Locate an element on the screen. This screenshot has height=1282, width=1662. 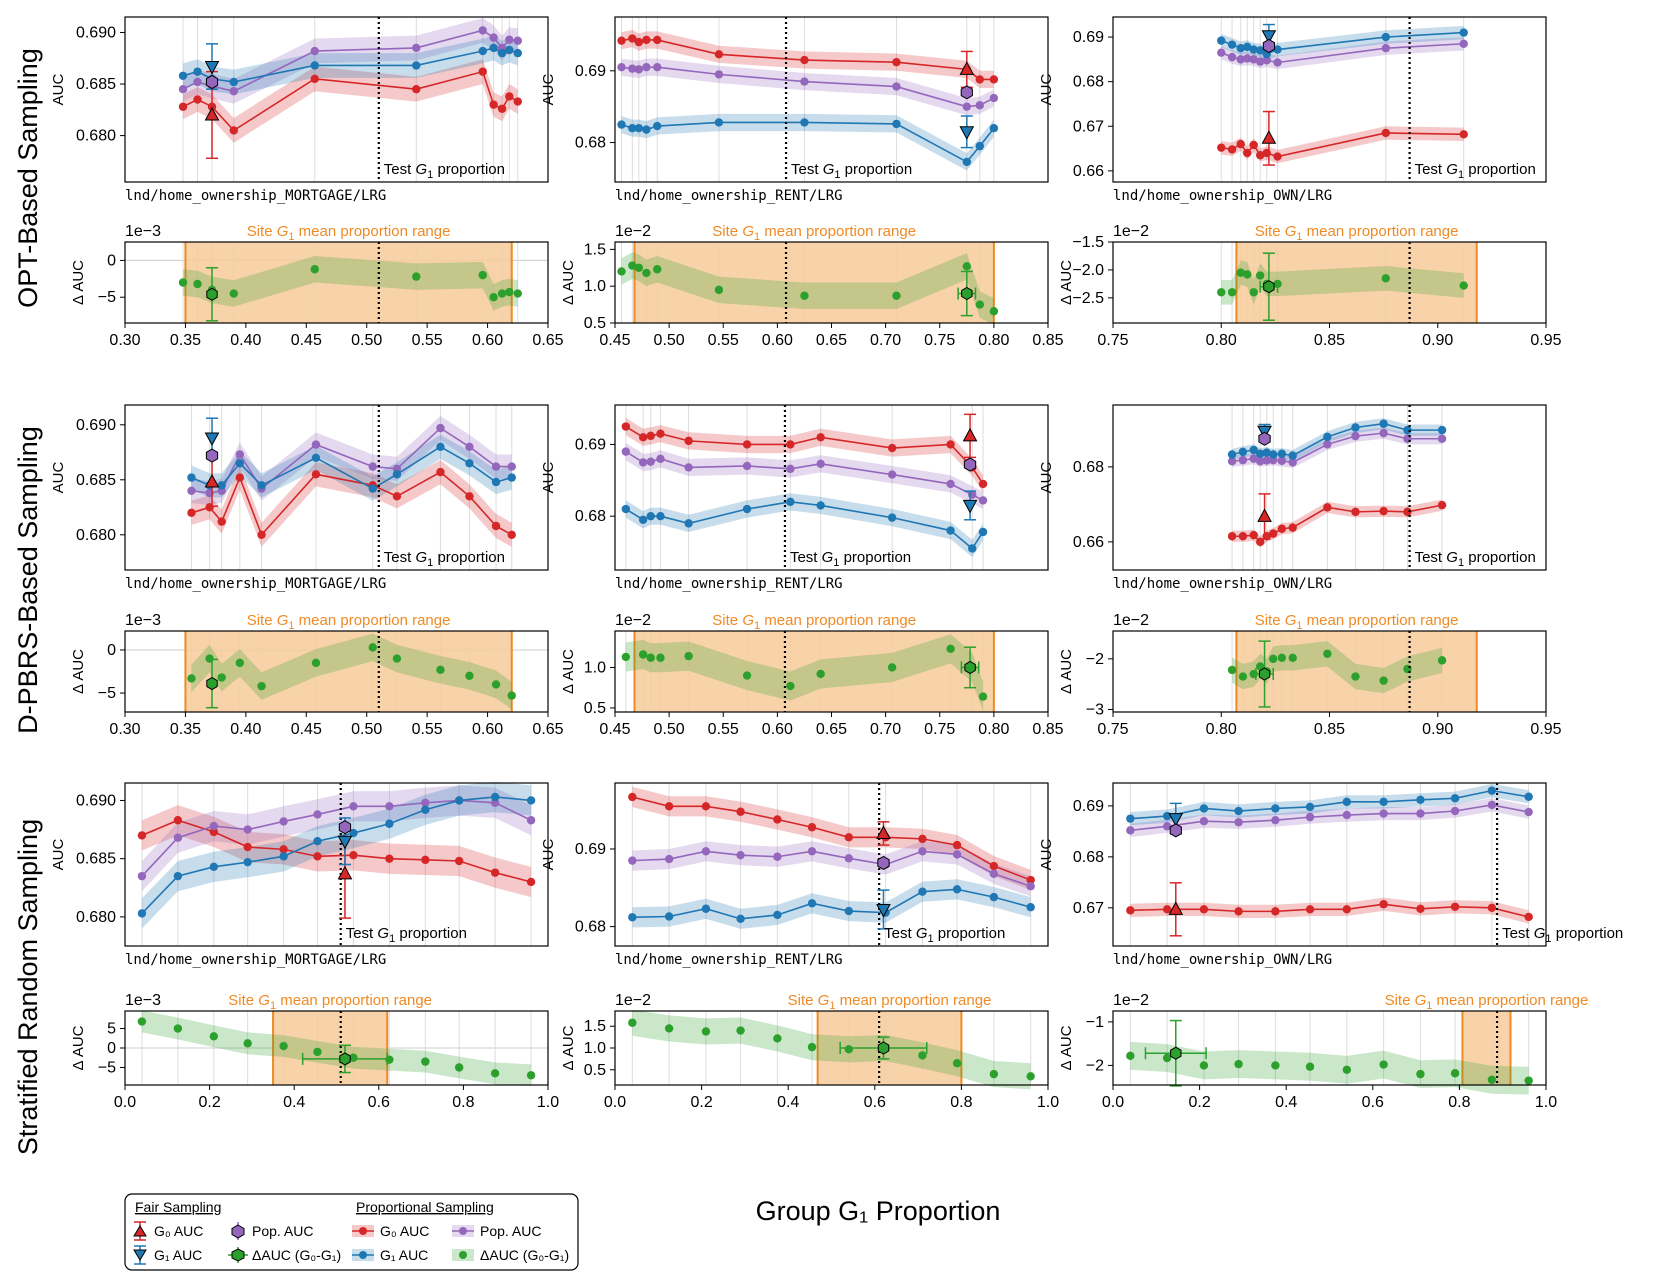
fair-g1-marker is located at coordinates (1269, 37).